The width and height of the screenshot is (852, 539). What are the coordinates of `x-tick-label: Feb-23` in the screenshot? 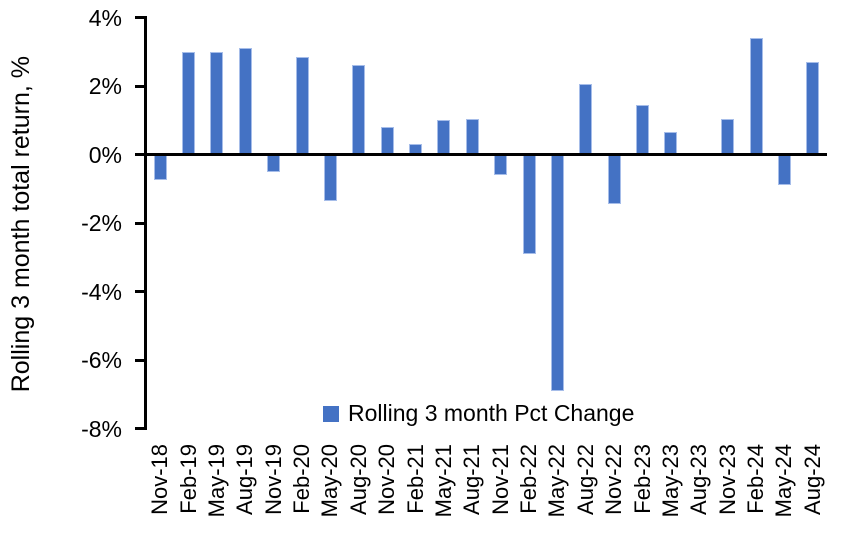 It's located at (642, 479).